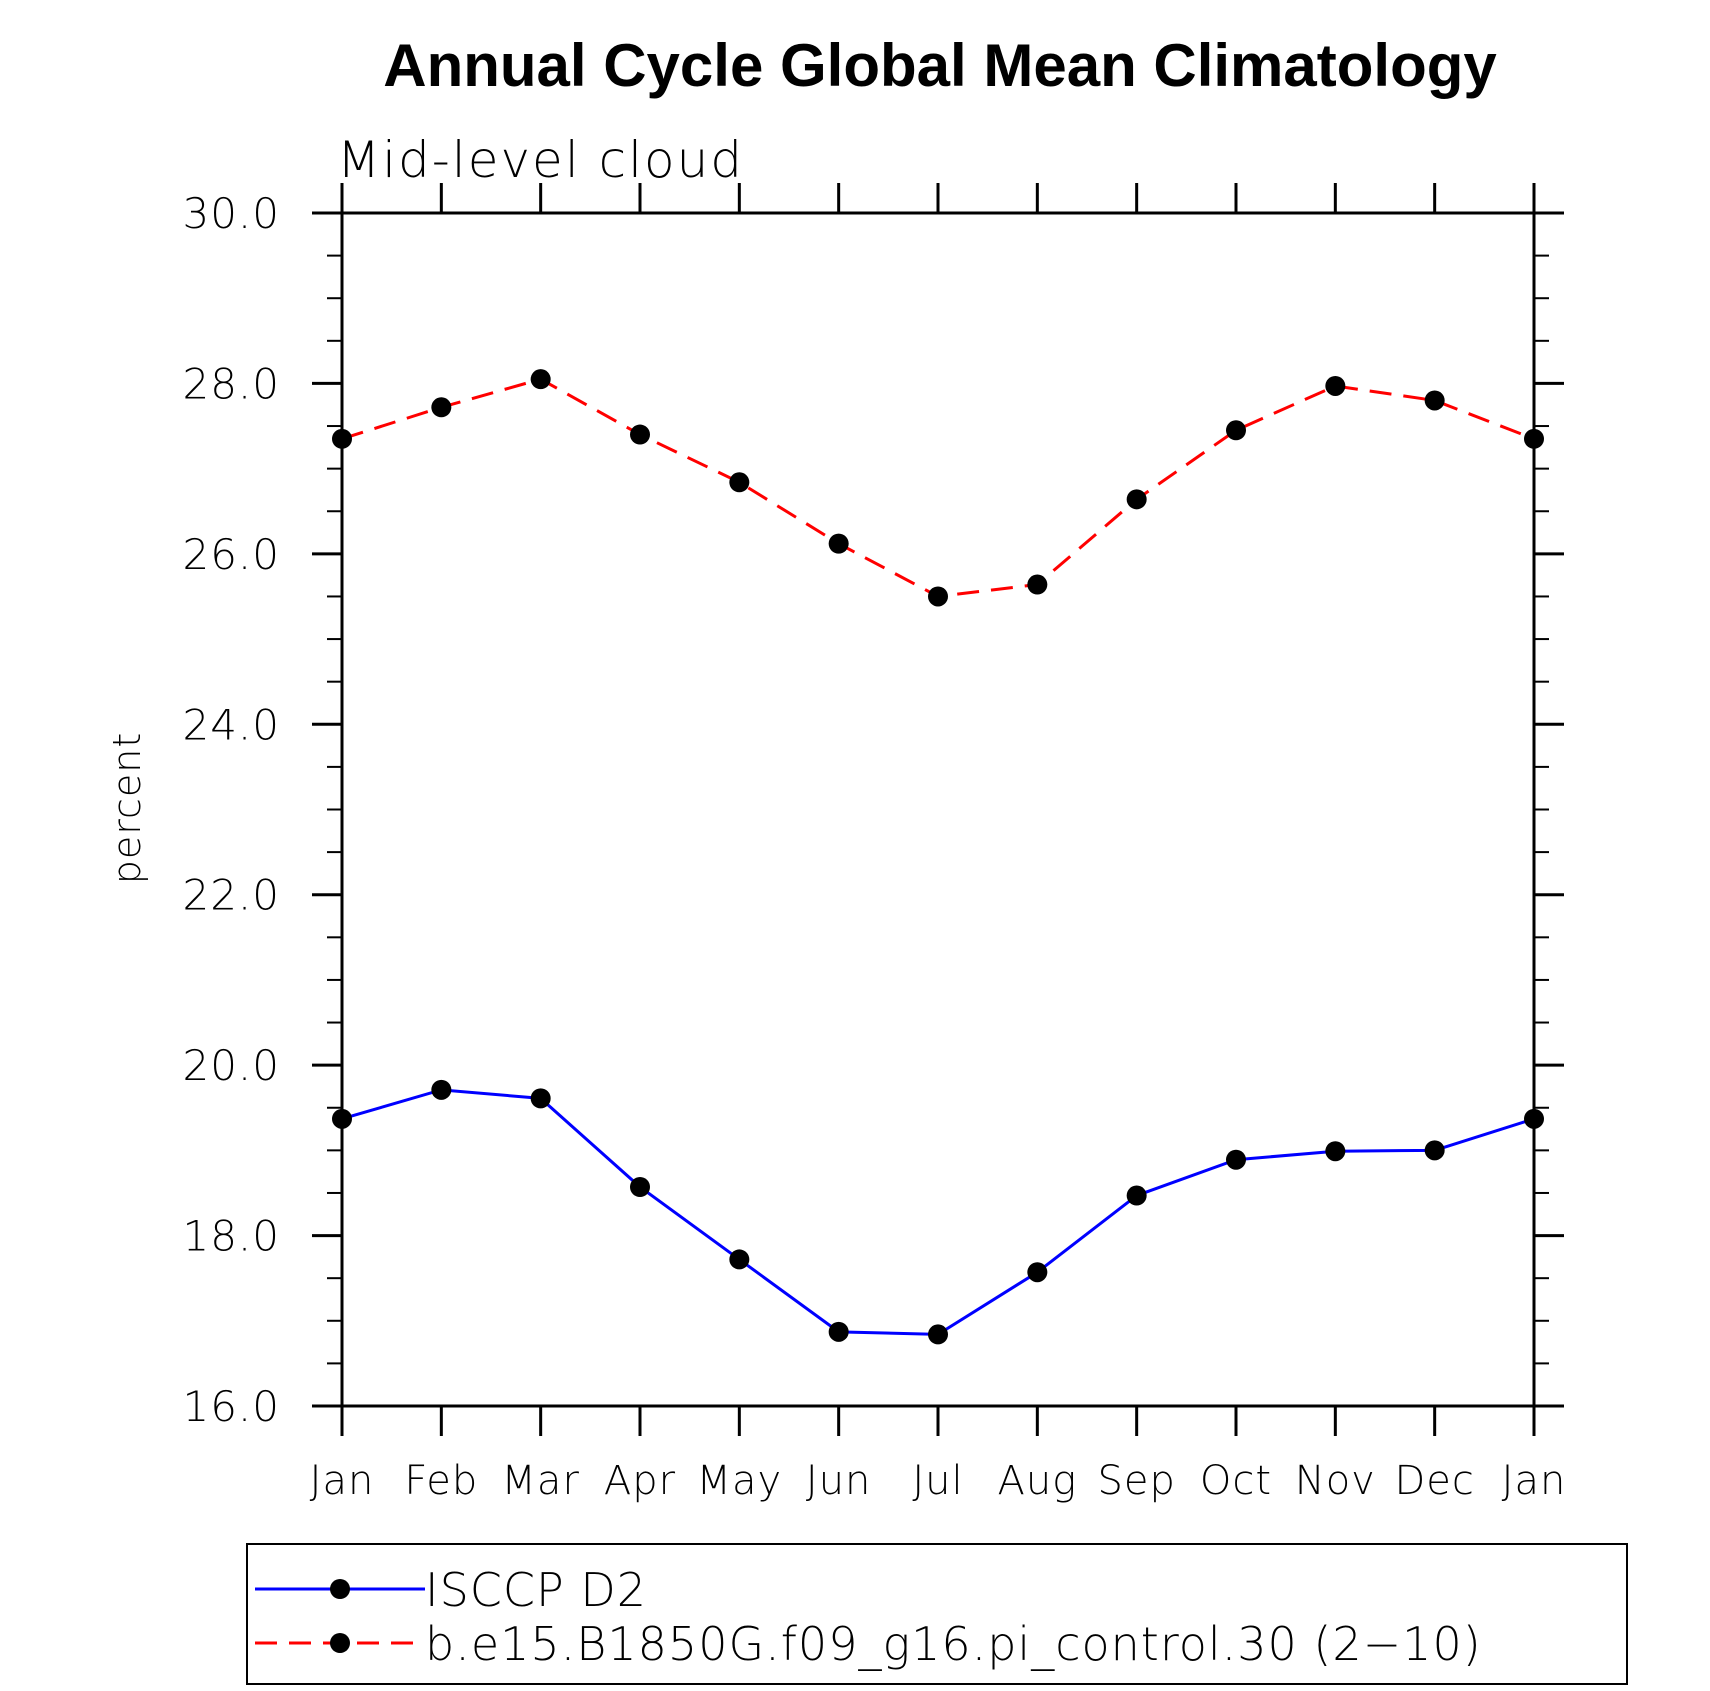 The image size is (1710, 1691). I want to click on x-tick-label: Jun, so click(839, 1481).